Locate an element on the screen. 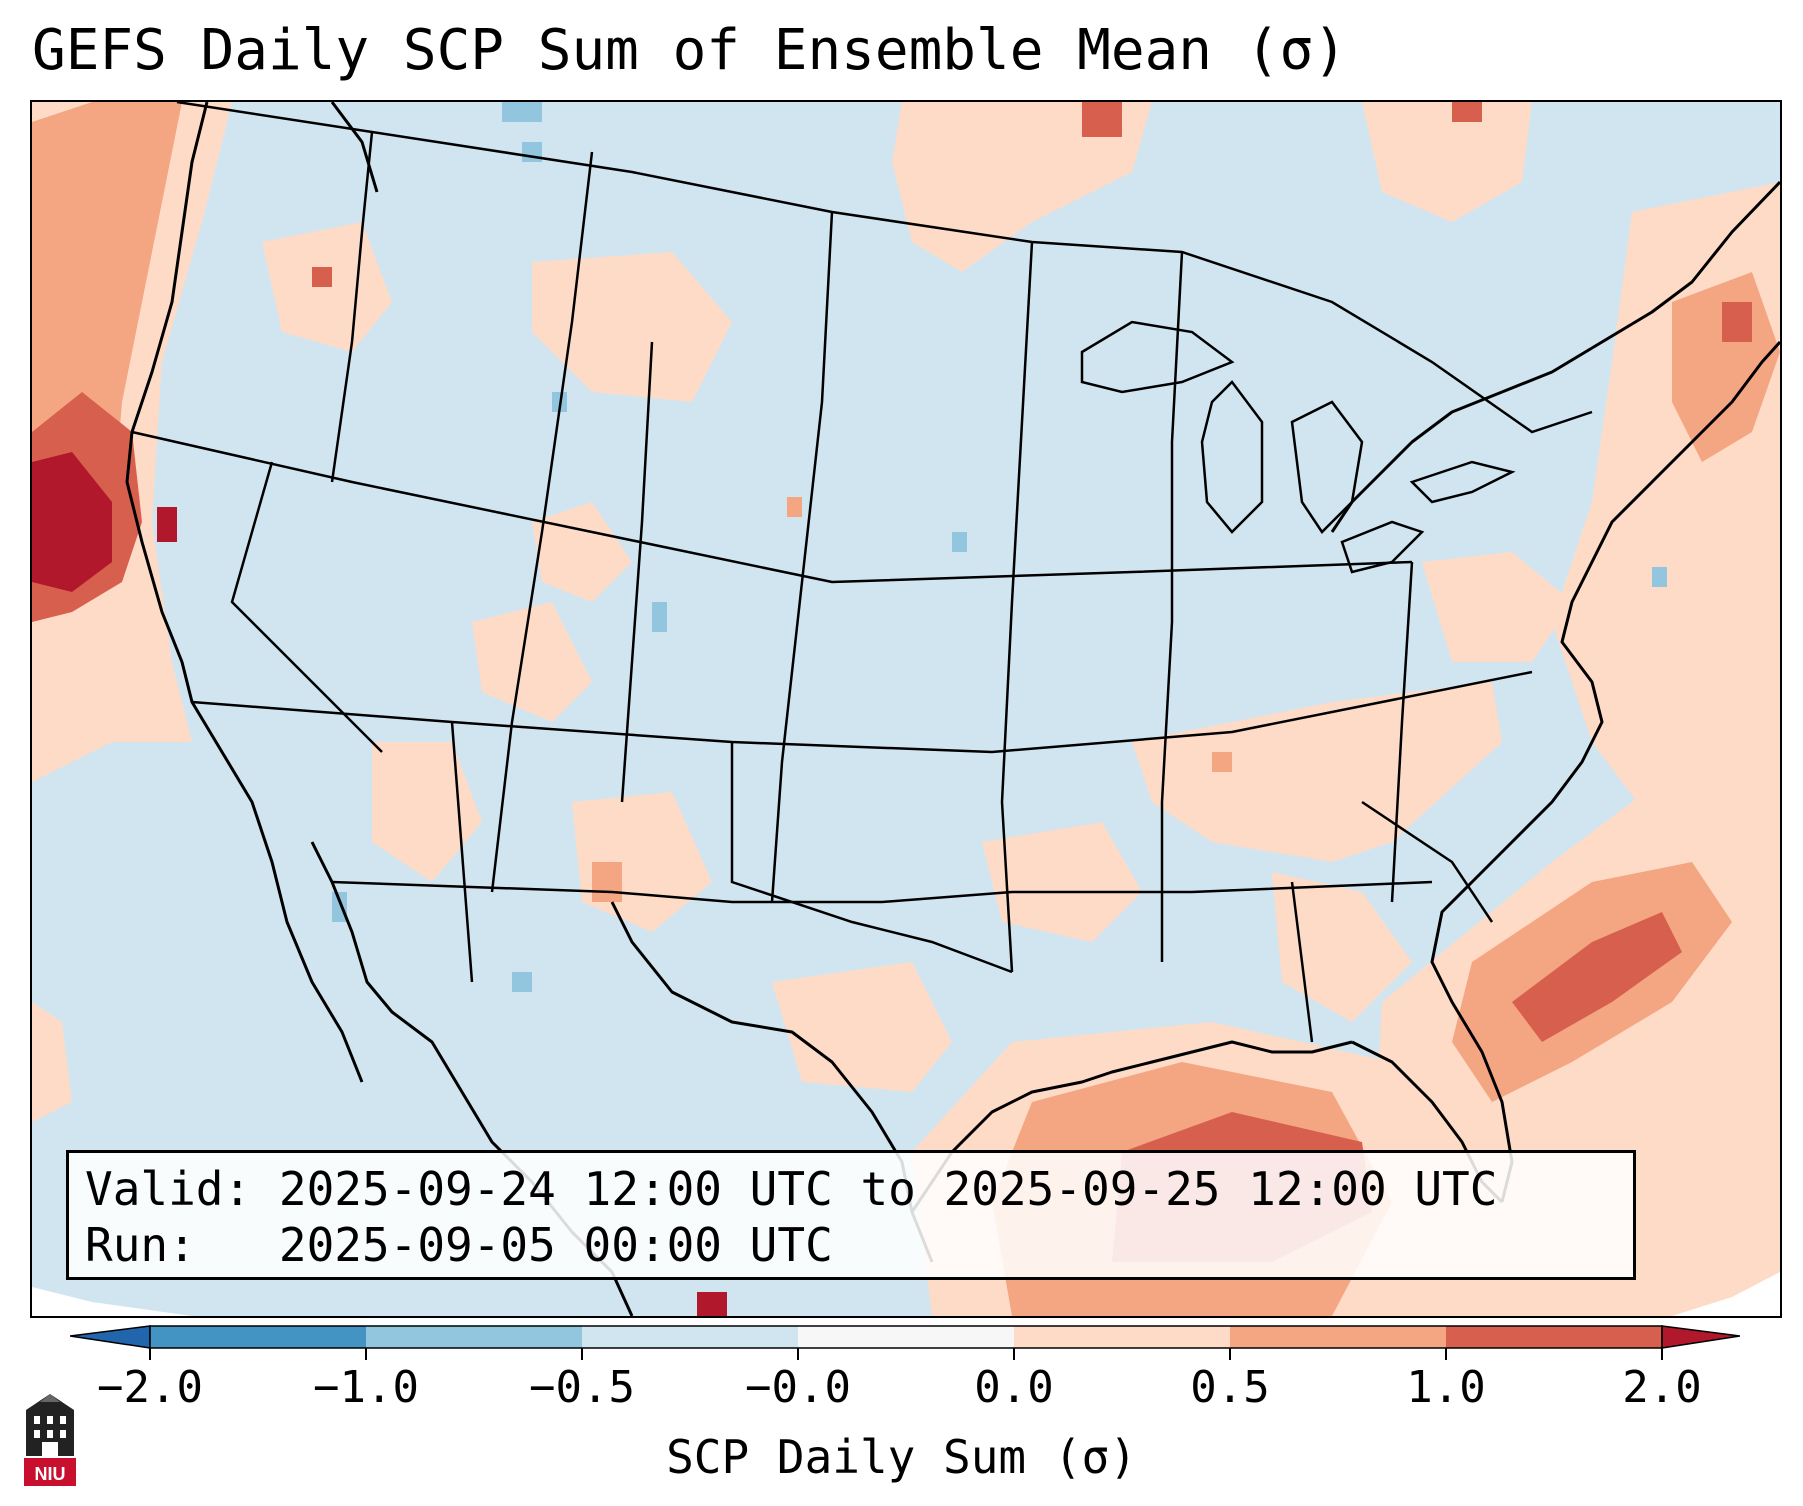 The width and height of the screenshot is (1803, 1506). colorbar-tick-label: −0.0 is located at coordinates (798, 1387).